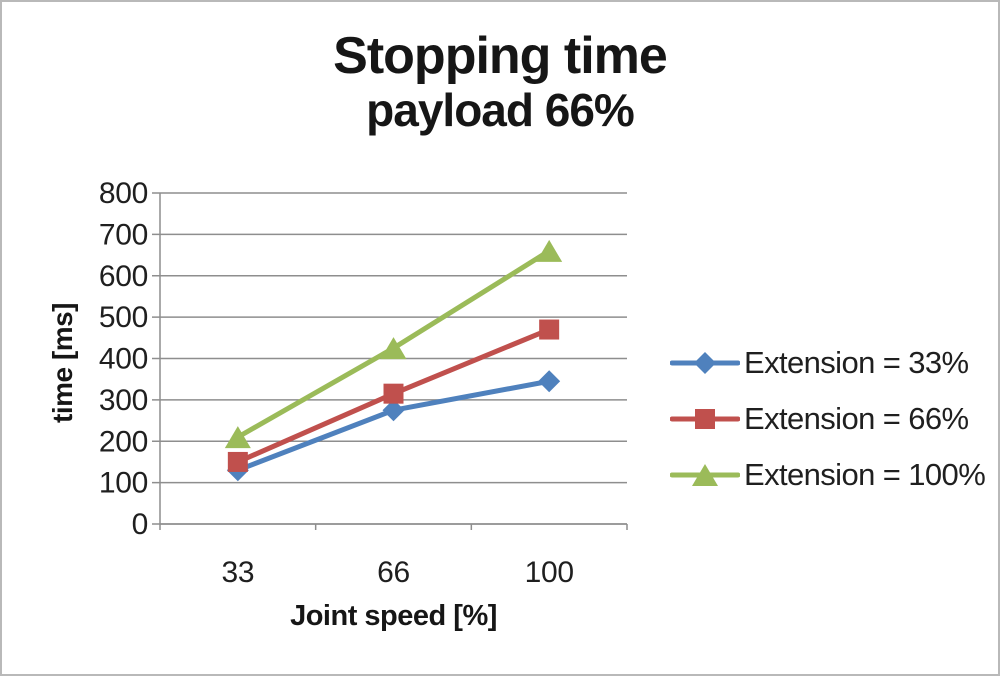 This screenshot has height=676, width=1000. What do you see at coordinates (549, 572) in the screenshot?
I see `x-tick-label: 100` at bounding box center [549, 572].